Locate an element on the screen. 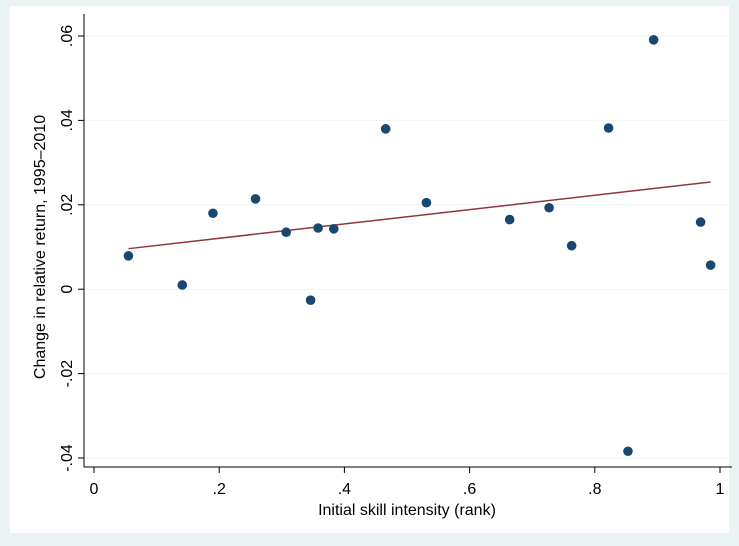  x-tick-label: .4 is located at coordinates (344, 489).